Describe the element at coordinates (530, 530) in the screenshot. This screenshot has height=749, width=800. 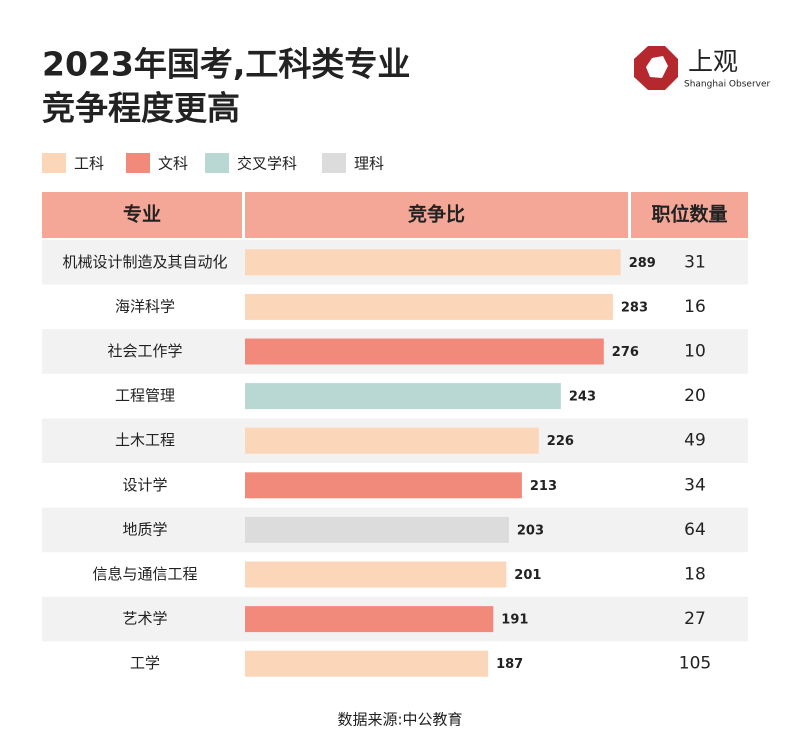
I see `value-label: 203` at that location.